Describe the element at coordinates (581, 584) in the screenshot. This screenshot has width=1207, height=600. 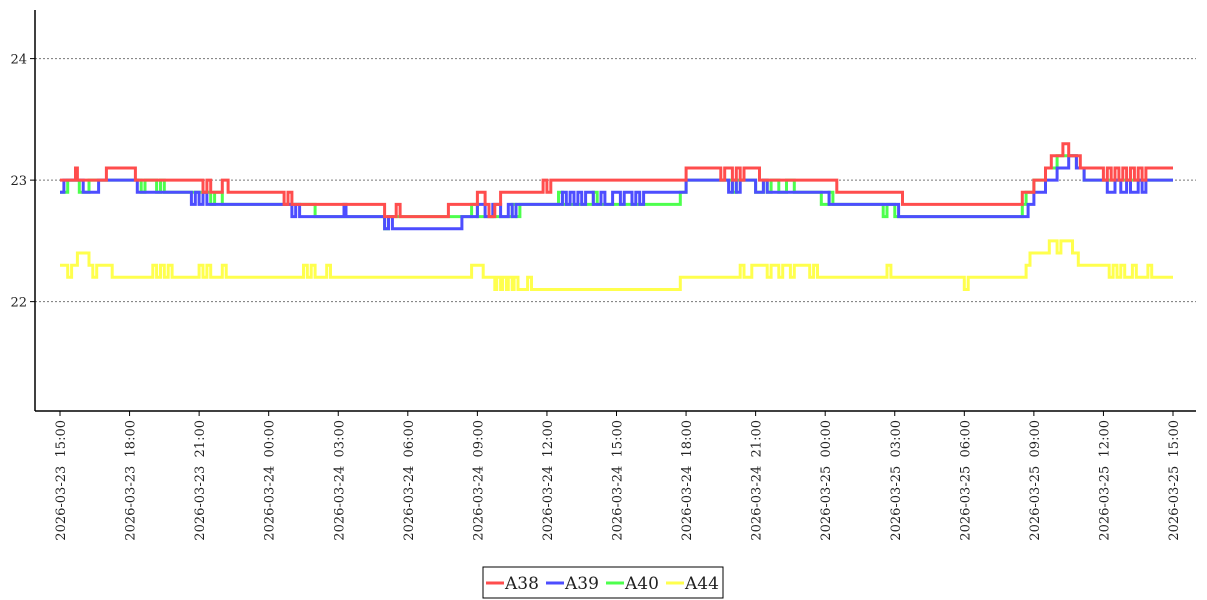
I see `legend-label-a39: A39` at that location.